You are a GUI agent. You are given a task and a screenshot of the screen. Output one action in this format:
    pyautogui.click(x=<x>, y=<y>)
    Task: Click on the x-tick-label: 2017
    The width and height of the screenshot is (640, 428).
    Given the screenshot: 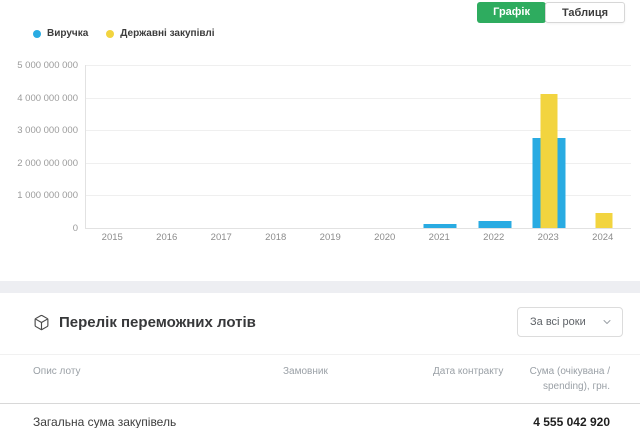 What is the action you would take?
    pyautogui.click(x=221, y=237)
    